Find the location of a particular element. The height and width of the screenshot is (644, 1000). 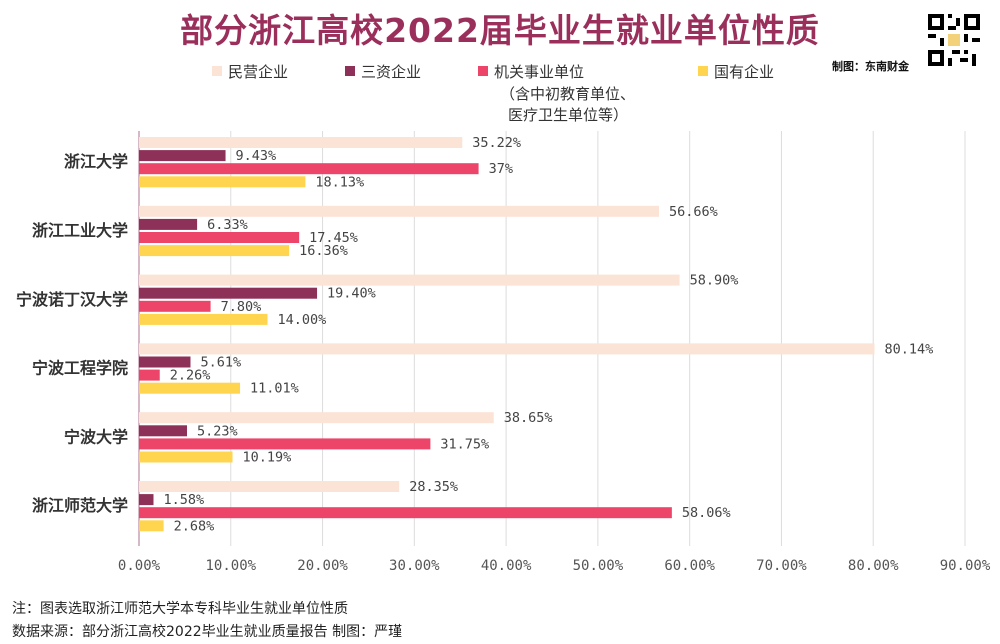

data-label: 80.14% is located at coordinates (909, 349).